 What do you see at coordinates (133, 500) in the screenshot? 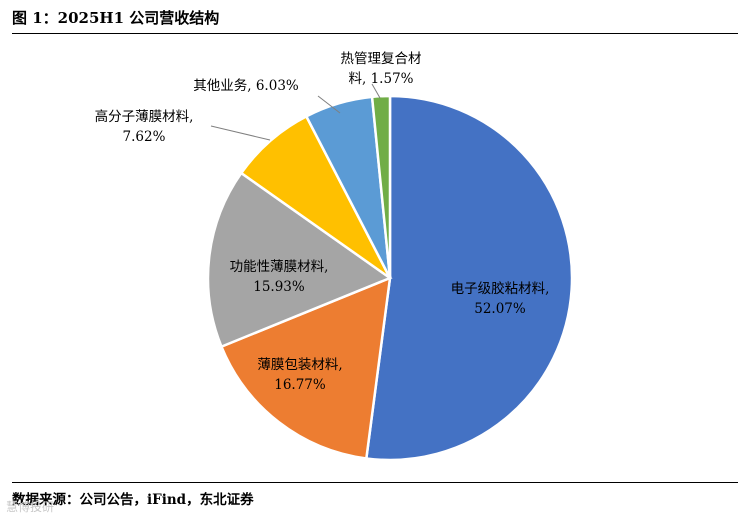
I see `source-note: 数据来源：公司公告，iFind，东北证券` at bounding box center [133, 500].